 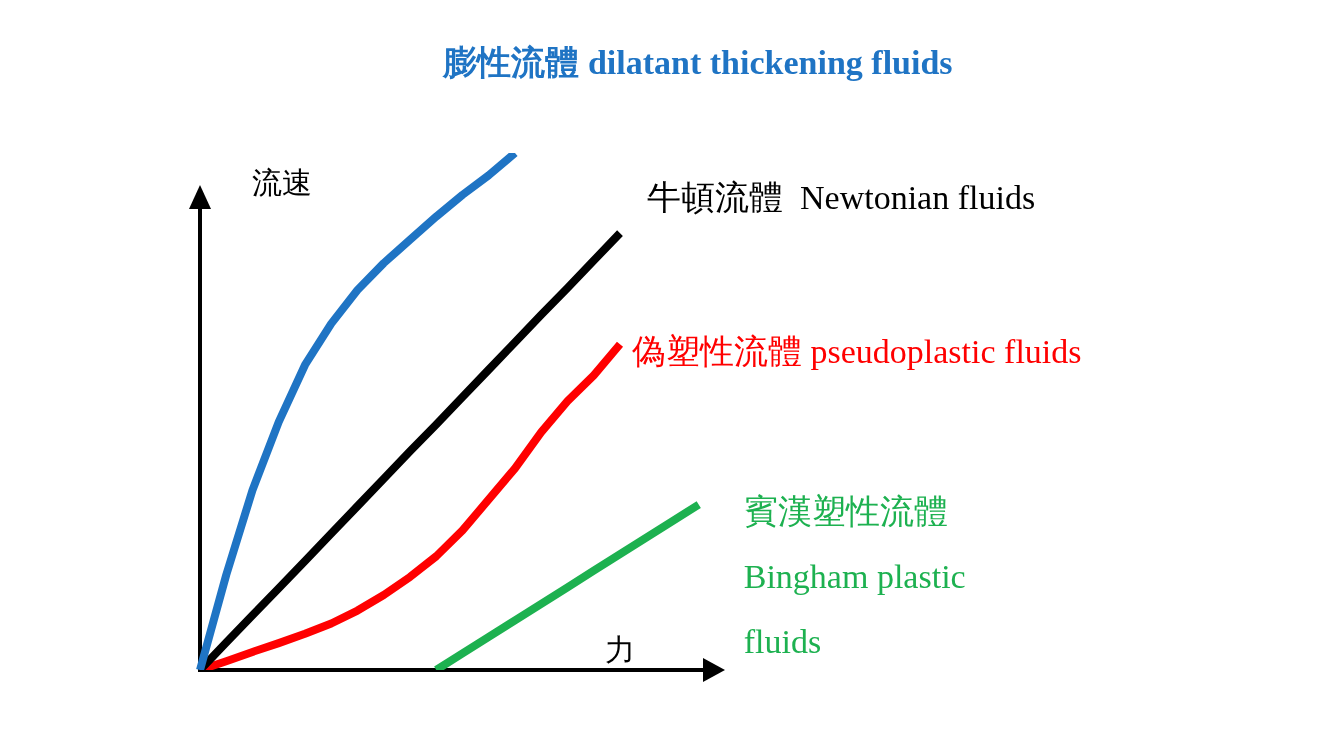 What do you see at coordinates (620, 649) in the screenshot?
I see `x-axis-title: 力` at bounding box center [620, 649].